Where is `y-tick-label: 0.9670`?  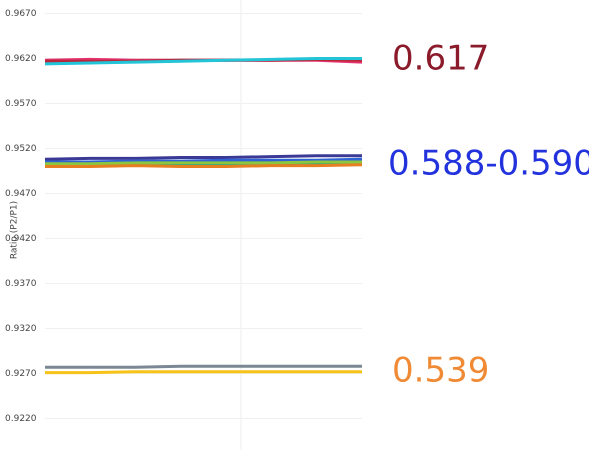 y-tick-label: 0.9670 is located at coordinates (21, 14).